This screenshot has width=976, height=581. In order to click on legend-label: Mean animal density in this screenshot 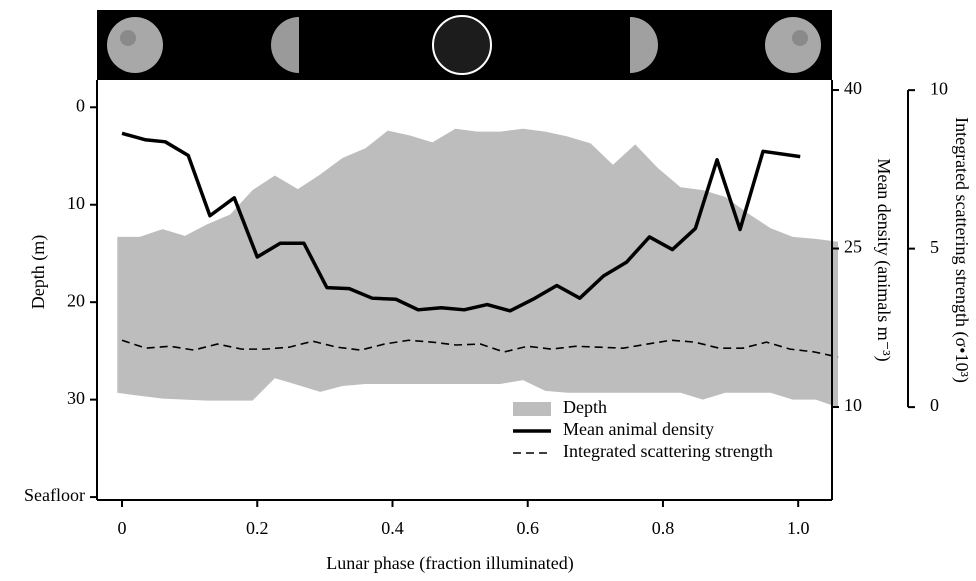, I will do `click(638, 429)`.